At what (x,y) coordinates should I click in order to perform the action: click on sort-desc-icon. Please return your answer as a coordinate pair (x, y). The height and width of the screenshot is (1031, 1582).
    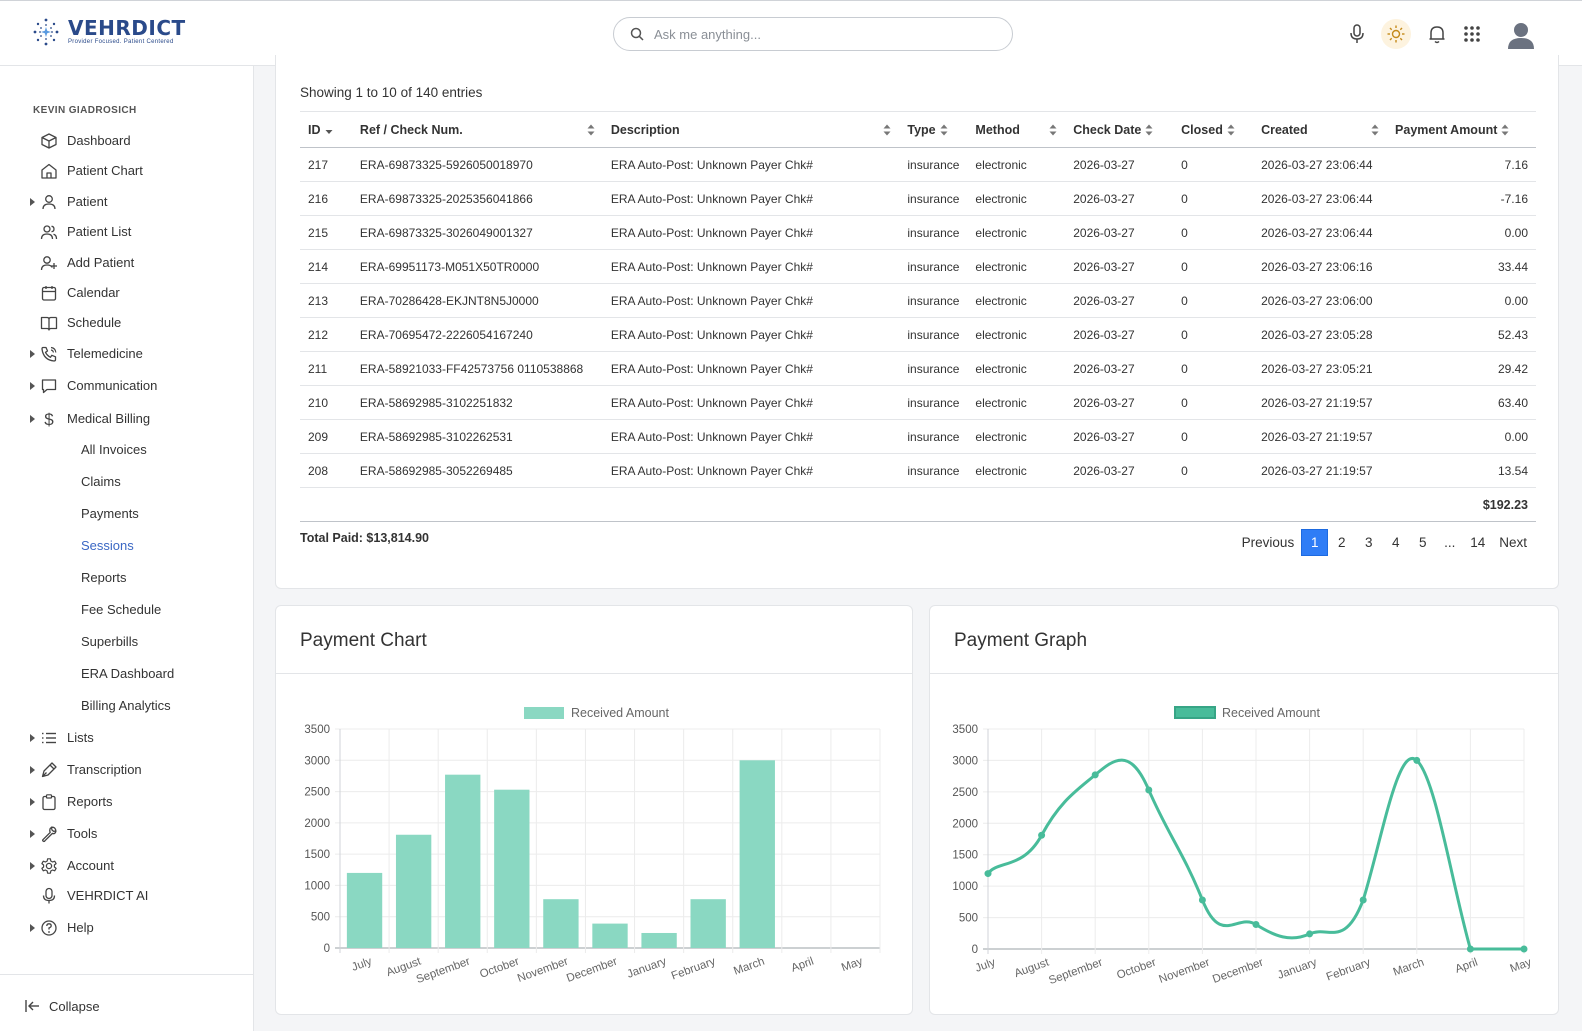
    Looking at the image, I should click on (329, 130).